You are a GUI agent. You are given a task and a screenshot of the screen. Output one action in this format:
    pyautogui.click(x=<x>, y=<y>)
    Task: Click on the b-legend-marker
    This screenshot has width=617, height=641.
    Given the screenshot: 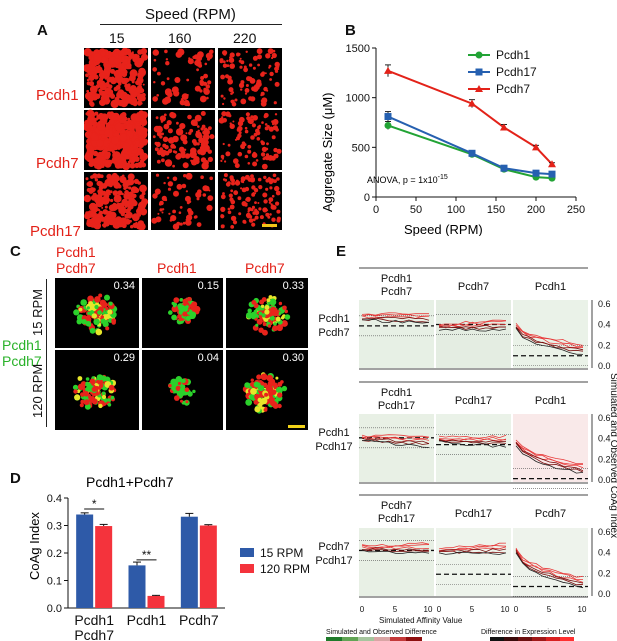 What is the action you would take?
    pyautogui.click(x=479, y=55)
    